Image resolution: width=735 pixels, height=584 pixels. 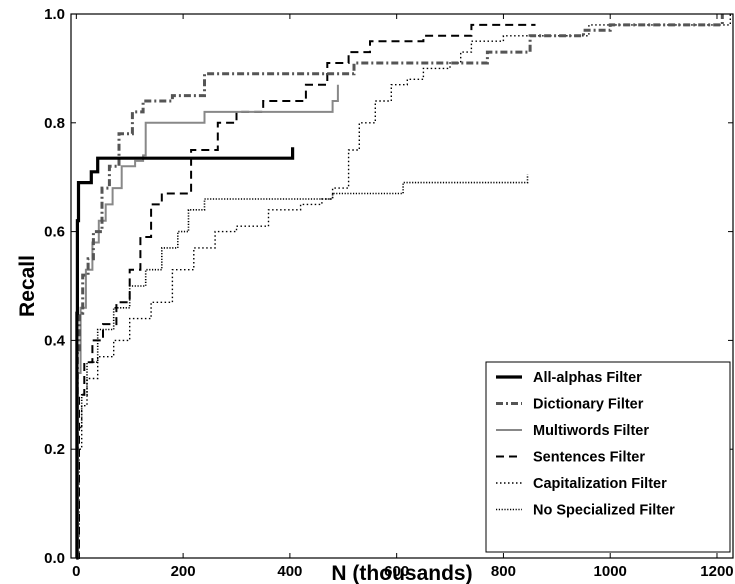 What do you see at coordinates (54, 14) in the screenshot?
I see `y-tick-label: 1.0` at bounding box center [54, 14].